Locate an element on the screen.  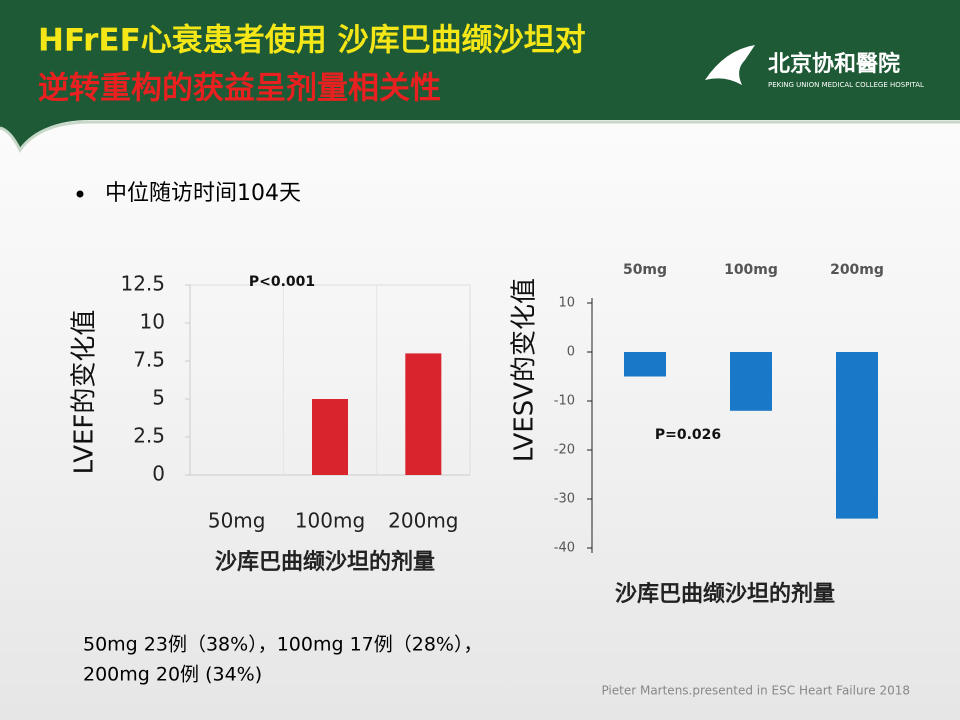
footnote: 200mg 20例 (34%) is located at coordinates (172, 675).